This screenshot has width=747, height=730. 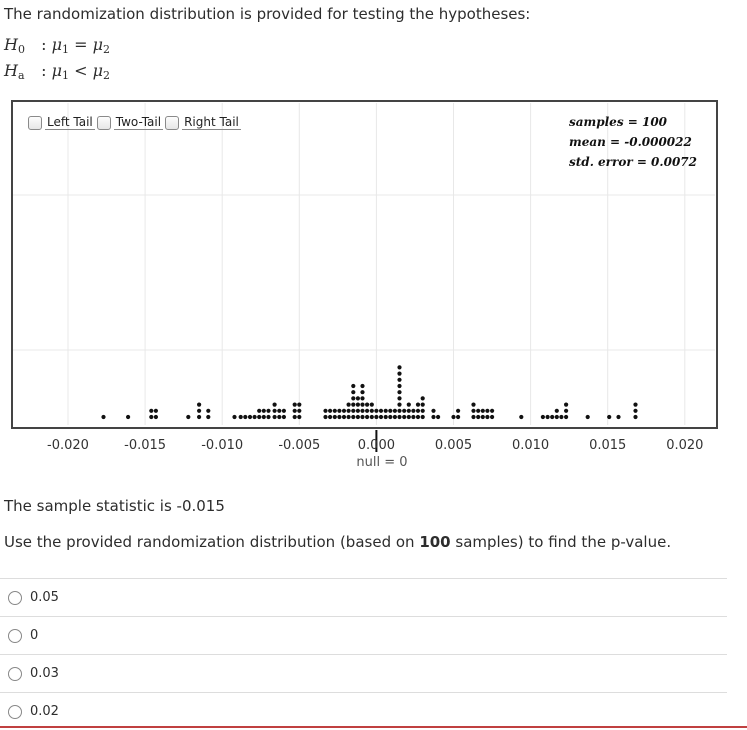 I want to click on two-tail-checkbox, so click(x=103, y=122).